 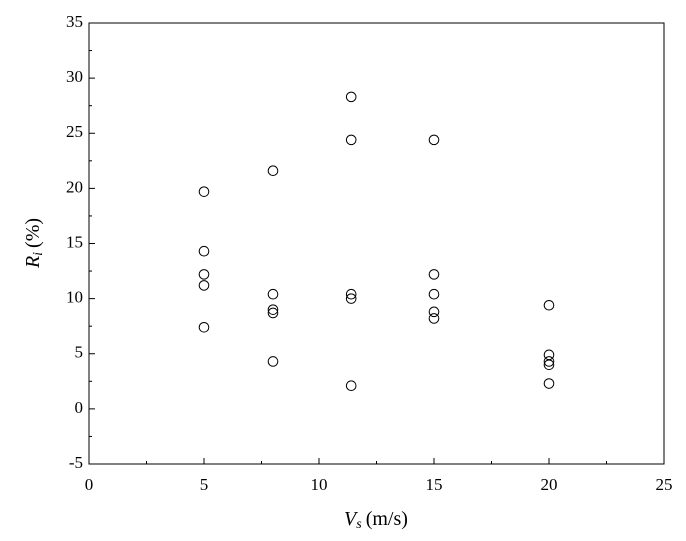 What do you see at coordinates (74, 297) in the screenshot?
I see `y-tick-label: 10` at bounding box center [74, 297].